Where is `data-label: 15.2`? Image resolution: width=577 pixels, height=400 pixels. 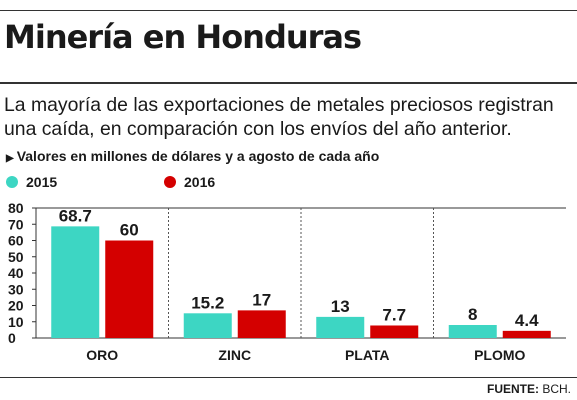
data-label: 15.2 is located at coordinates (207, 302).